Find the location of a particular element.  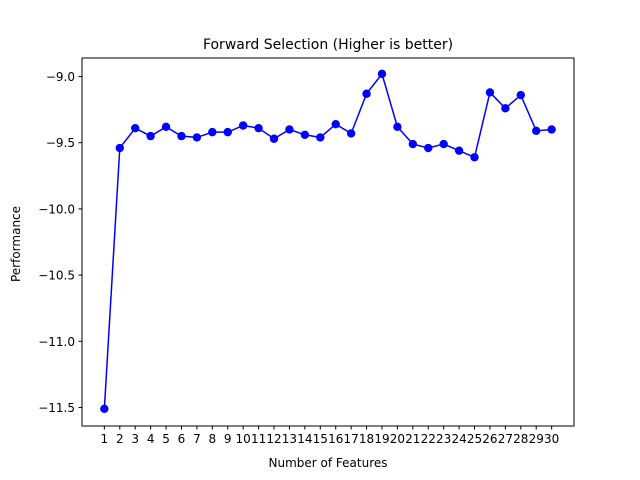

x-tick-label: 25 is located at coordinates (474, 439).